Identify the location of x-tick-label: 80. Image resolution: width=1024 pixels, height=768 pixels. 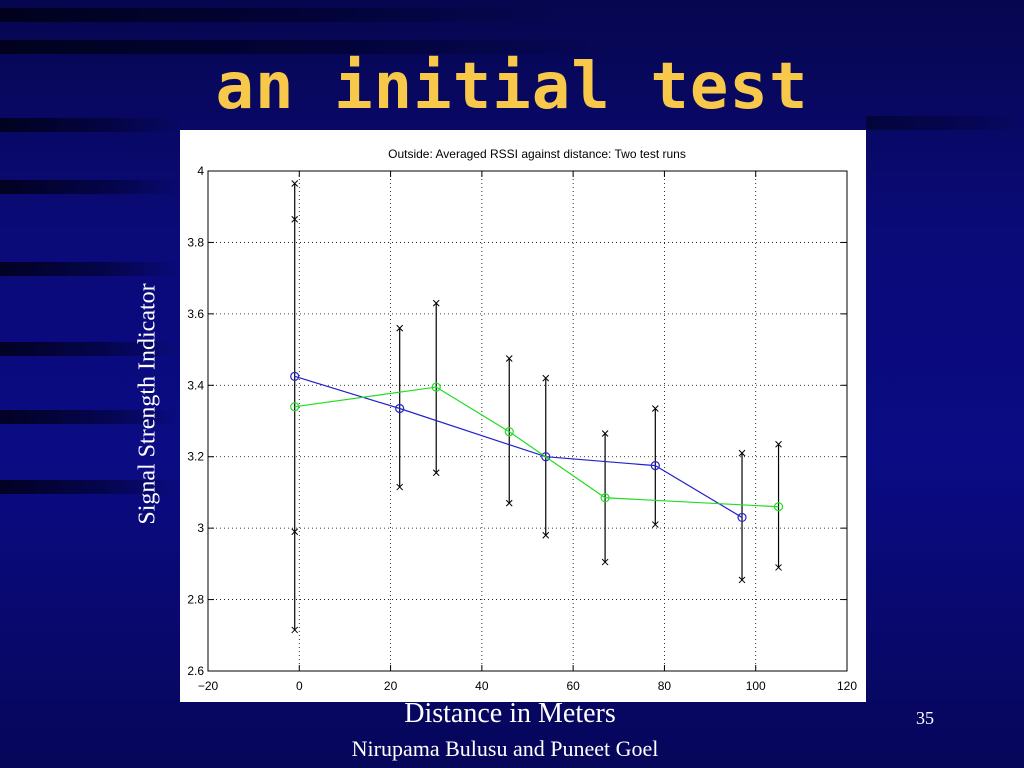
(665, 686).